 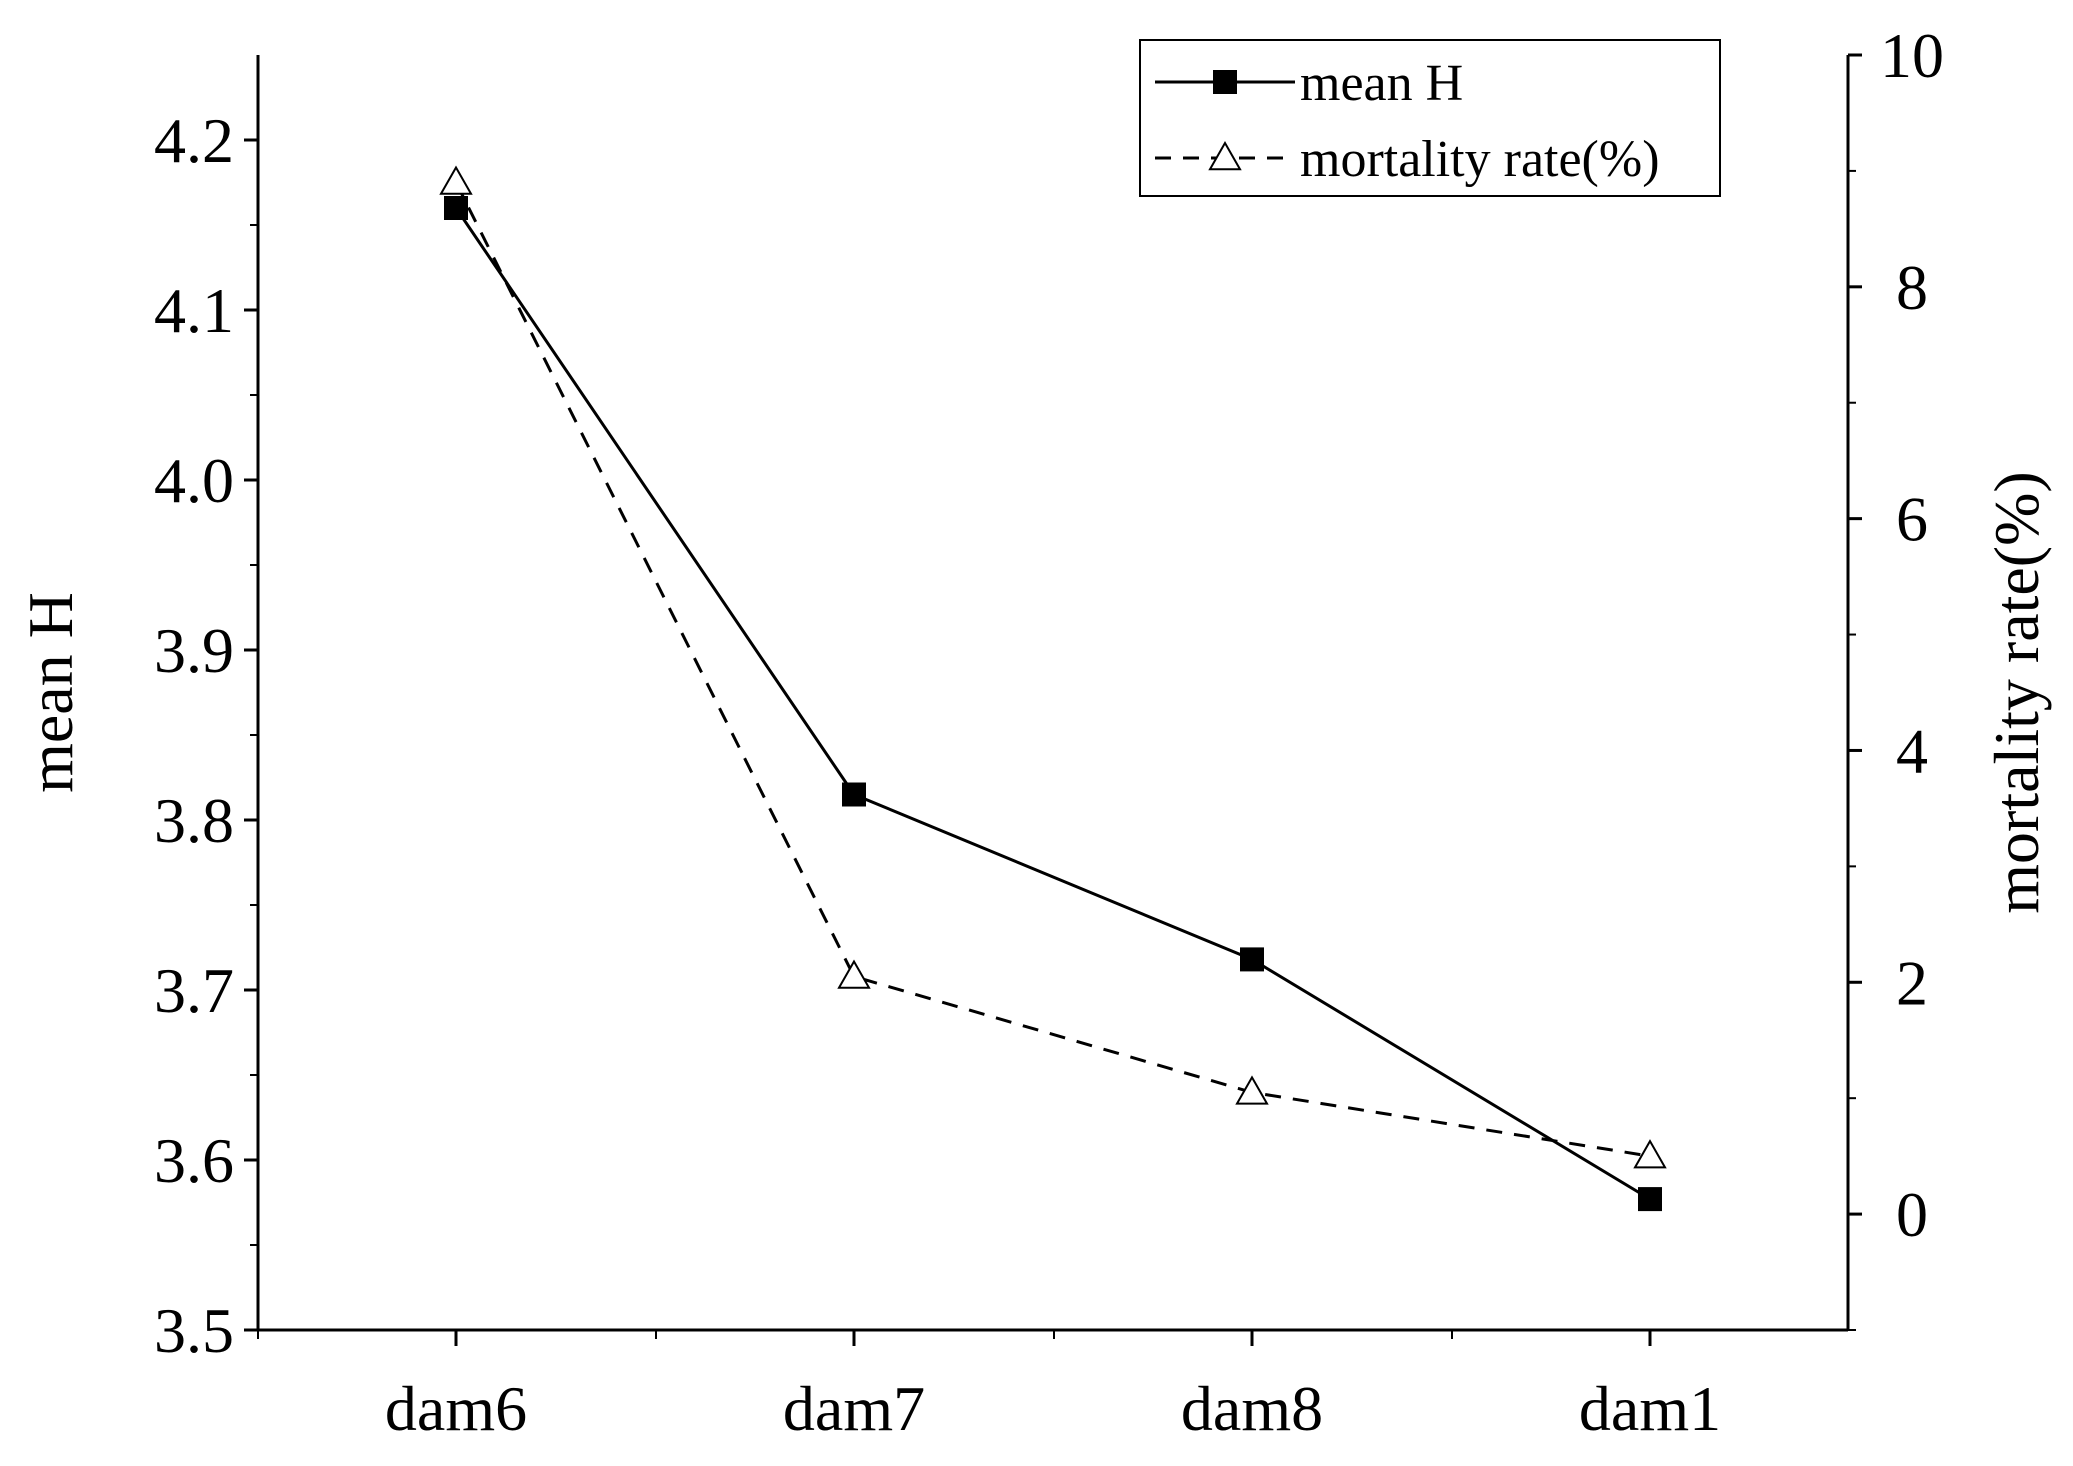 What do you see at coordinates (1225, 82) in the screenshot?
I see `legend-marker-square` at bounding box center [1225, 82].